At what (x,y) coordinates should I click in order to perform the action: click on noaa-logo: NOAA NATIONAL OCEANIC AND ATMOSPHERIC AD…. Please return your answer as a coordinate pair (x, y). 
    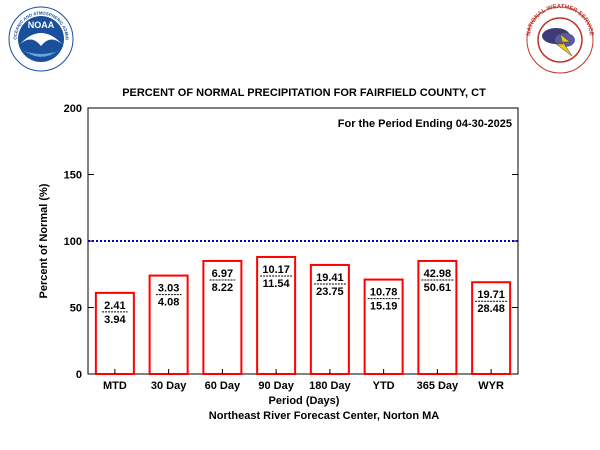
    Looking at the image, I should click on (37, 36).